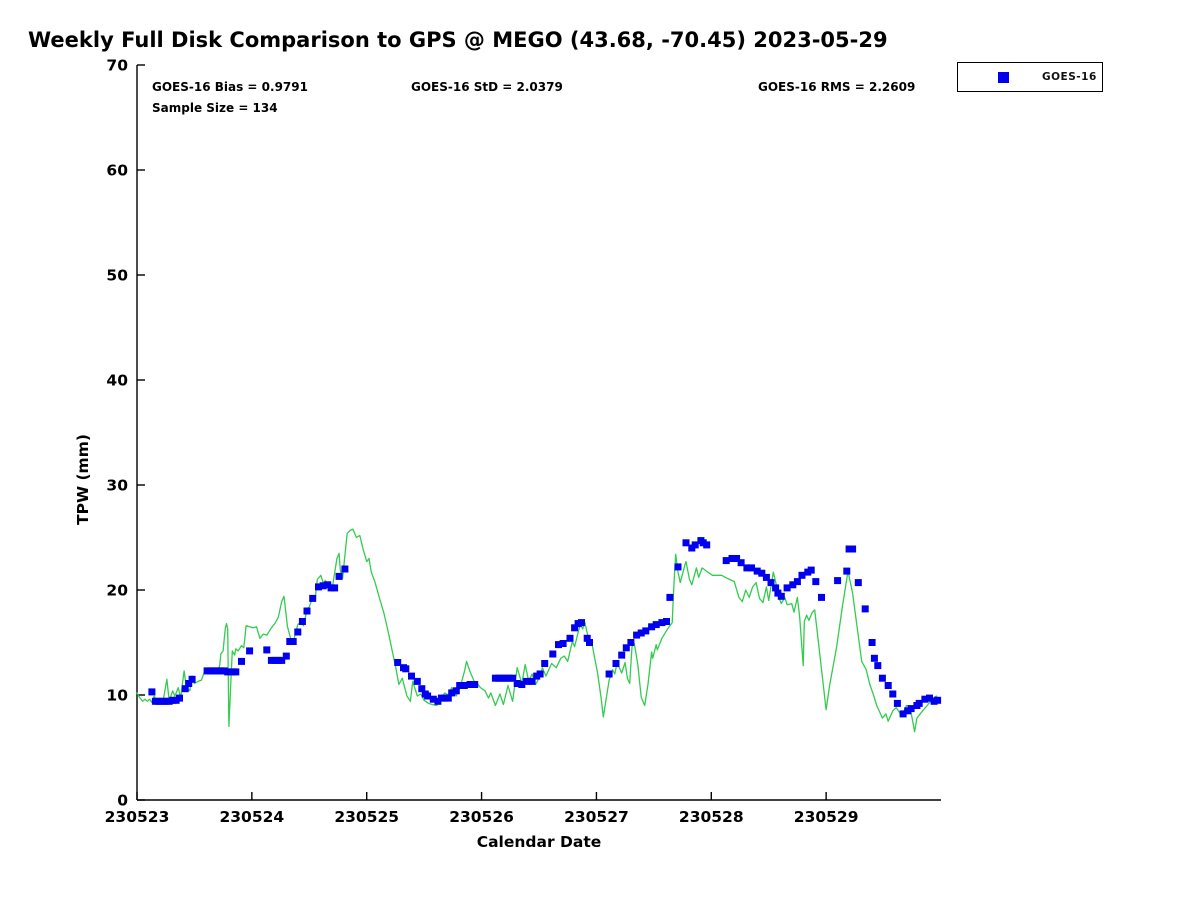  I want to click on x-tick-label: 230523, so click(137, 817).